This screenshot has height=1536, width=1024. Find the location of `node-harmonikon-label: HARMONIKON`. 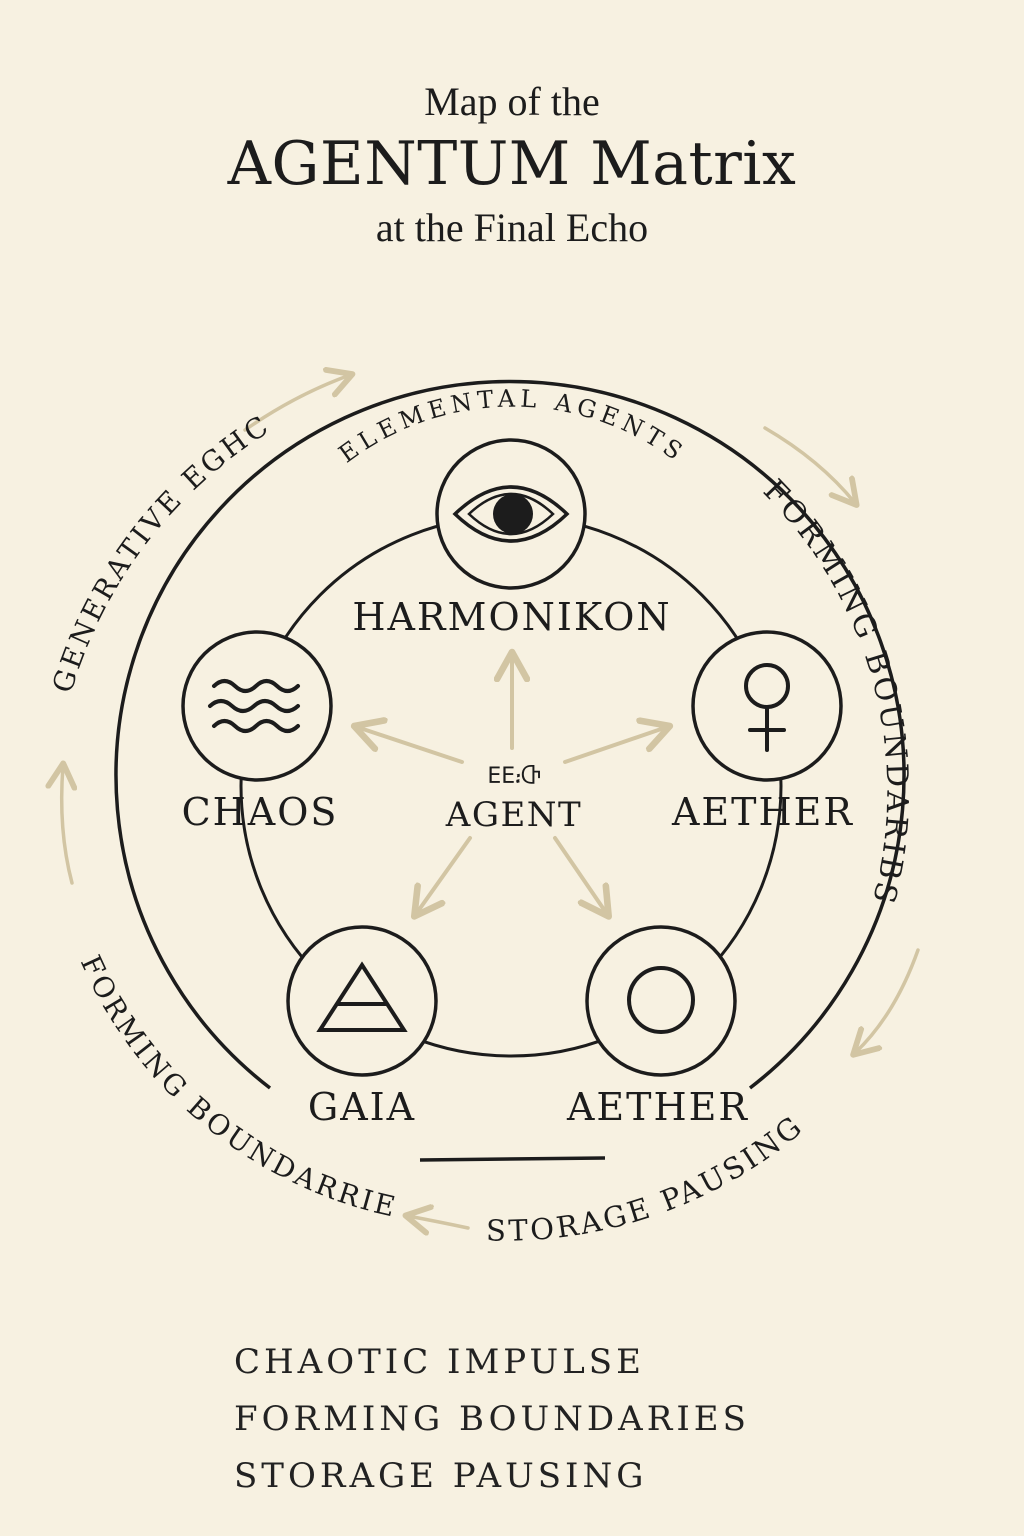

node-harmonikon-label: HARMONIKON is located at coordinates (511, 617).